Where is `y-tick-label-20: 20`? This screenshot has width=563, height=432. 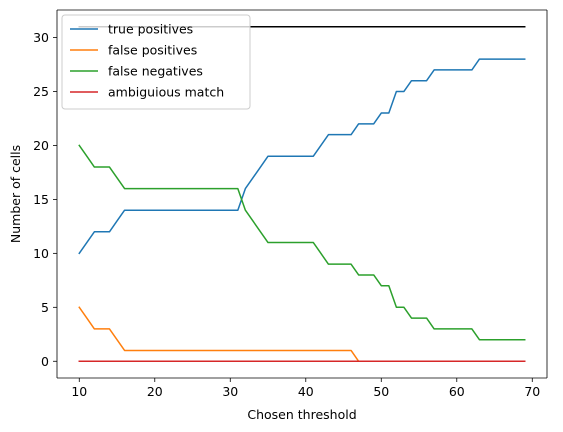
y-tick-label-20: 20 is located at coordinates (41, 145).